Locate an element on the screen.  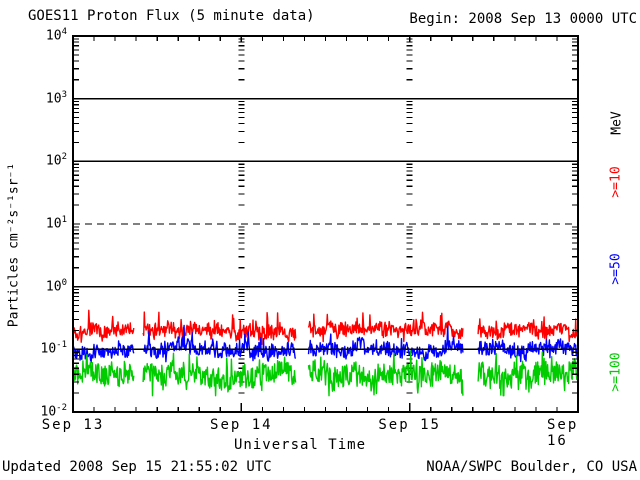
legend-entry-ge50: >=50 is located at coordinates (616, 269).